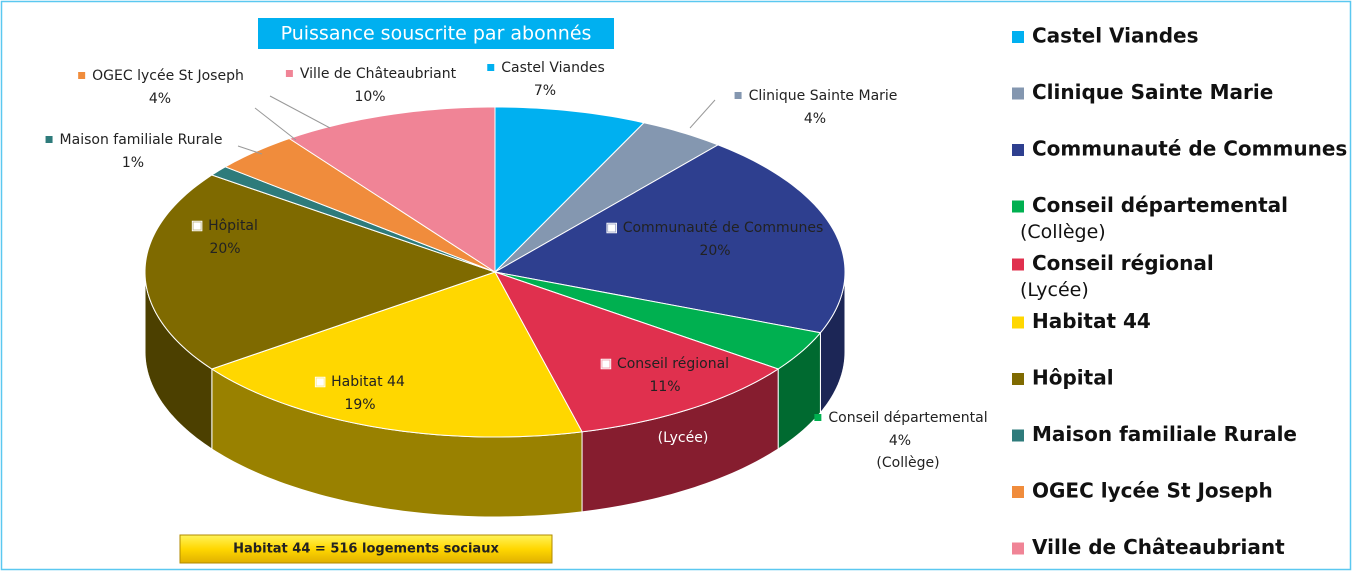 This screenshot has height=571, width=1352. I want to click on title-box, so click(436, 33).